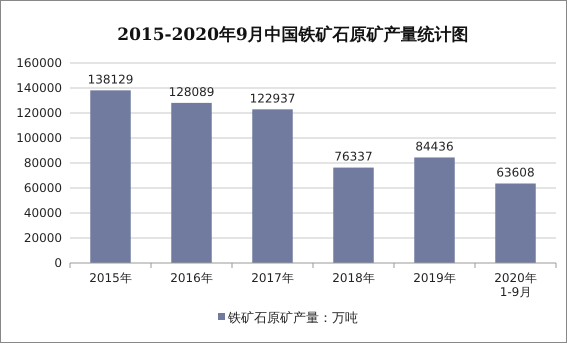  What do you see at coordinates (353, 278) in the screenshot?
I see `x-tick-label: 2018年` at bounding box center [353, 278].